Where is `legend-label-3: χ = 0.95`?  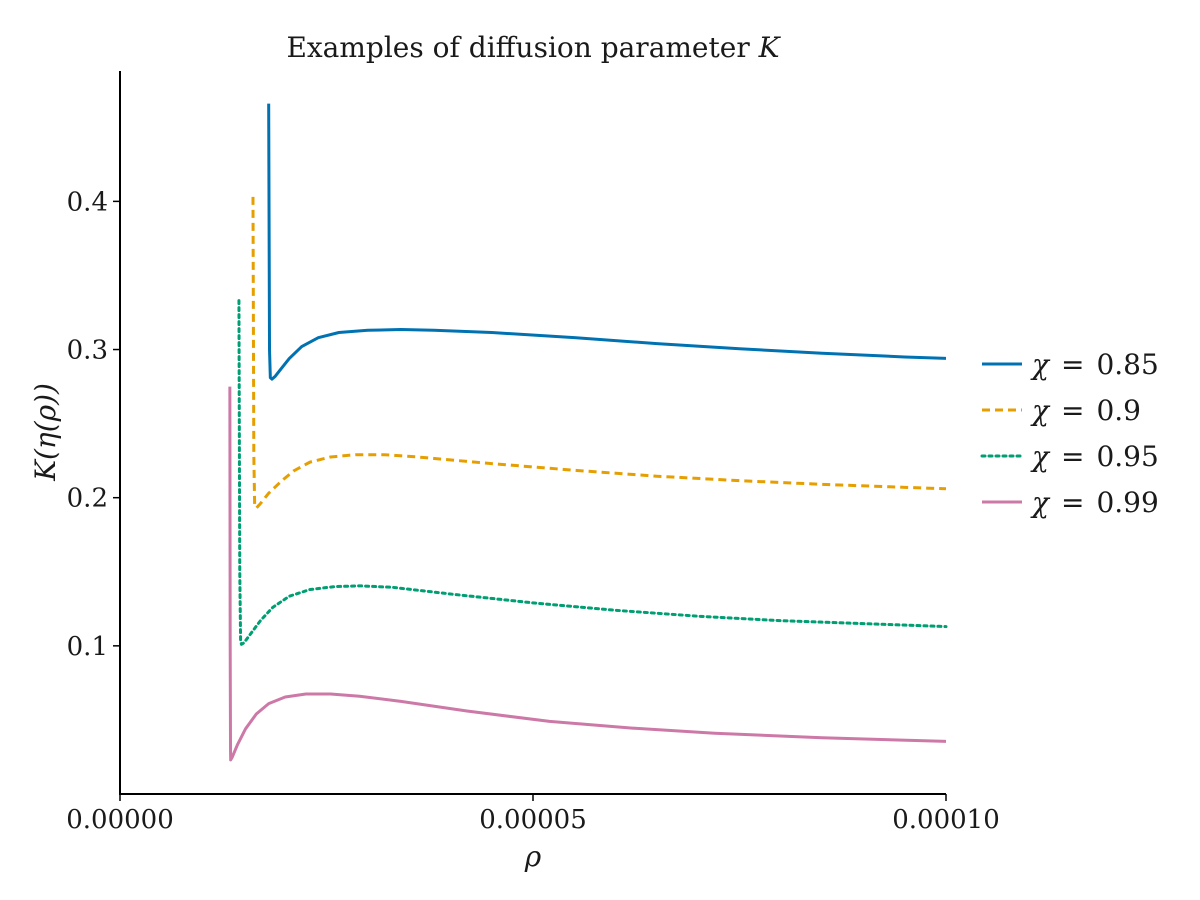 legend-label-3: χ = 0.95 is located at coordinates (1094, 456).